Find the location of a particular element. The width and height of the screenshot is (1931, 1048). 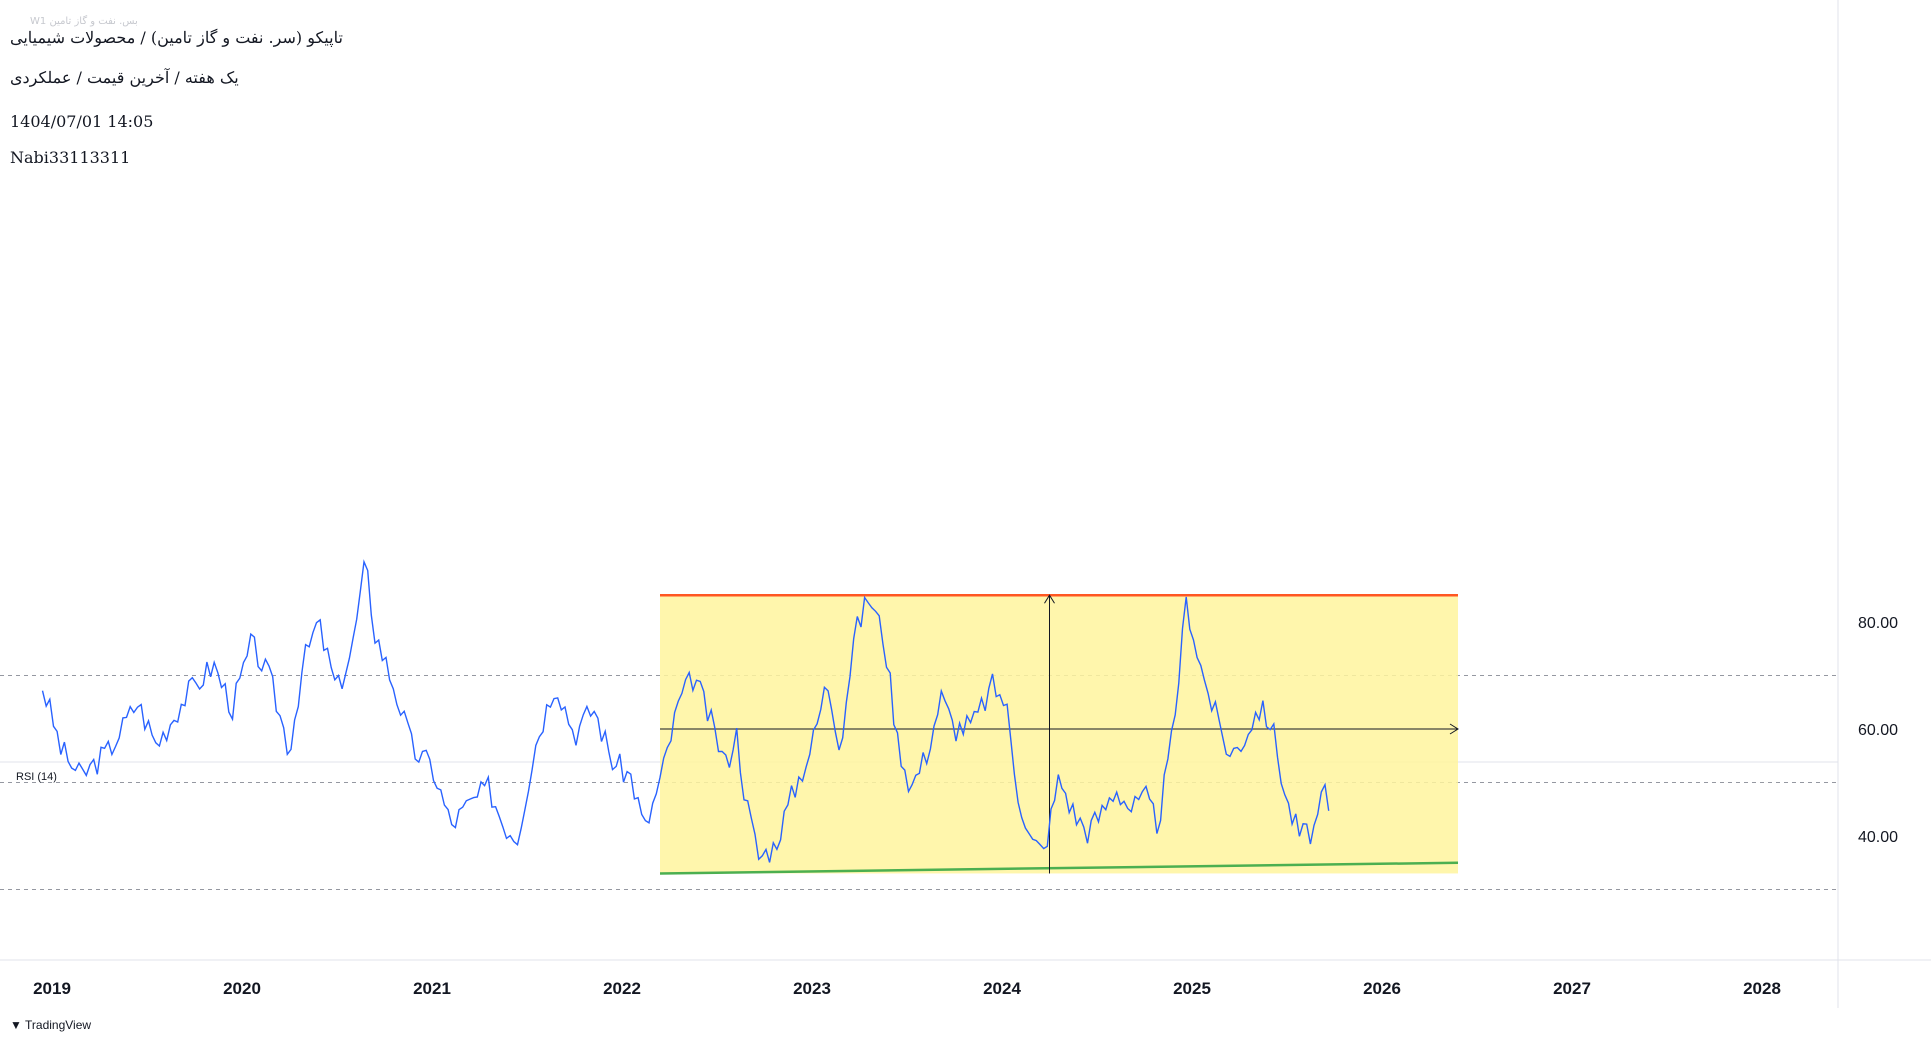

rsi-tick-60: 60.00 is located at coordinates (1878, 730).